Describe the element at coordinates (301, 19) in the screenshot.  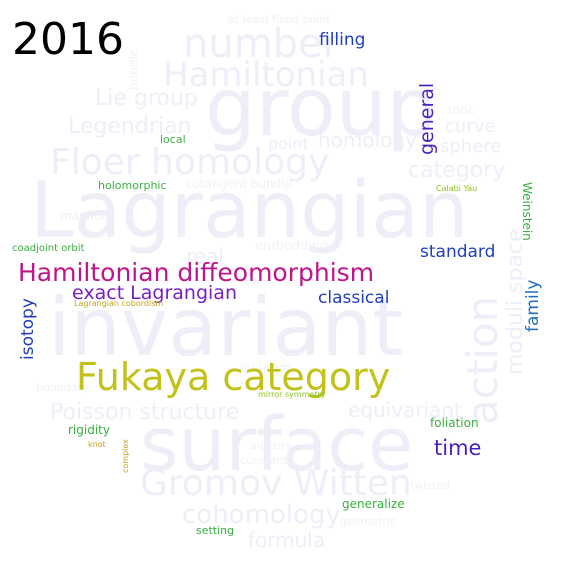
I see `word-fixed-point: fixed point` at that location.